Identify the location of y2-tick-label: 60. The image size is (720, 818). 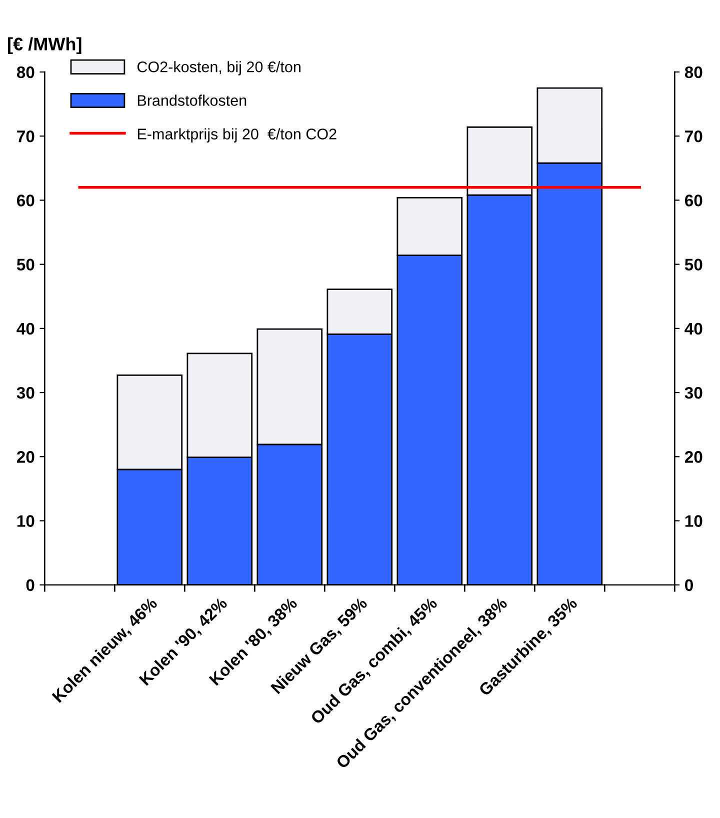
(693, 200).